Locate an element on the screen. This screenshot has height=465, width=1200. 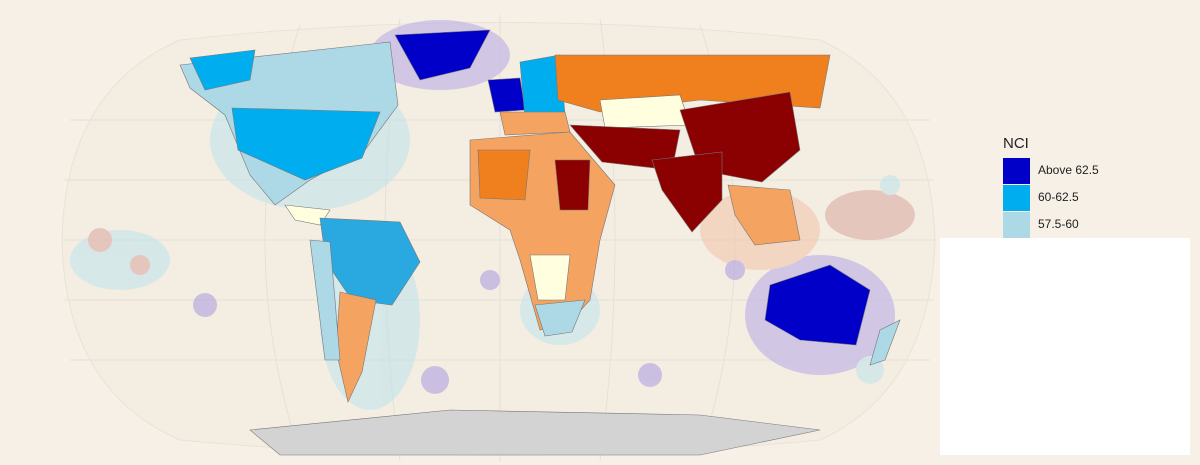
legend-label: 60-62.5 is located at coordinates (1058, 197).